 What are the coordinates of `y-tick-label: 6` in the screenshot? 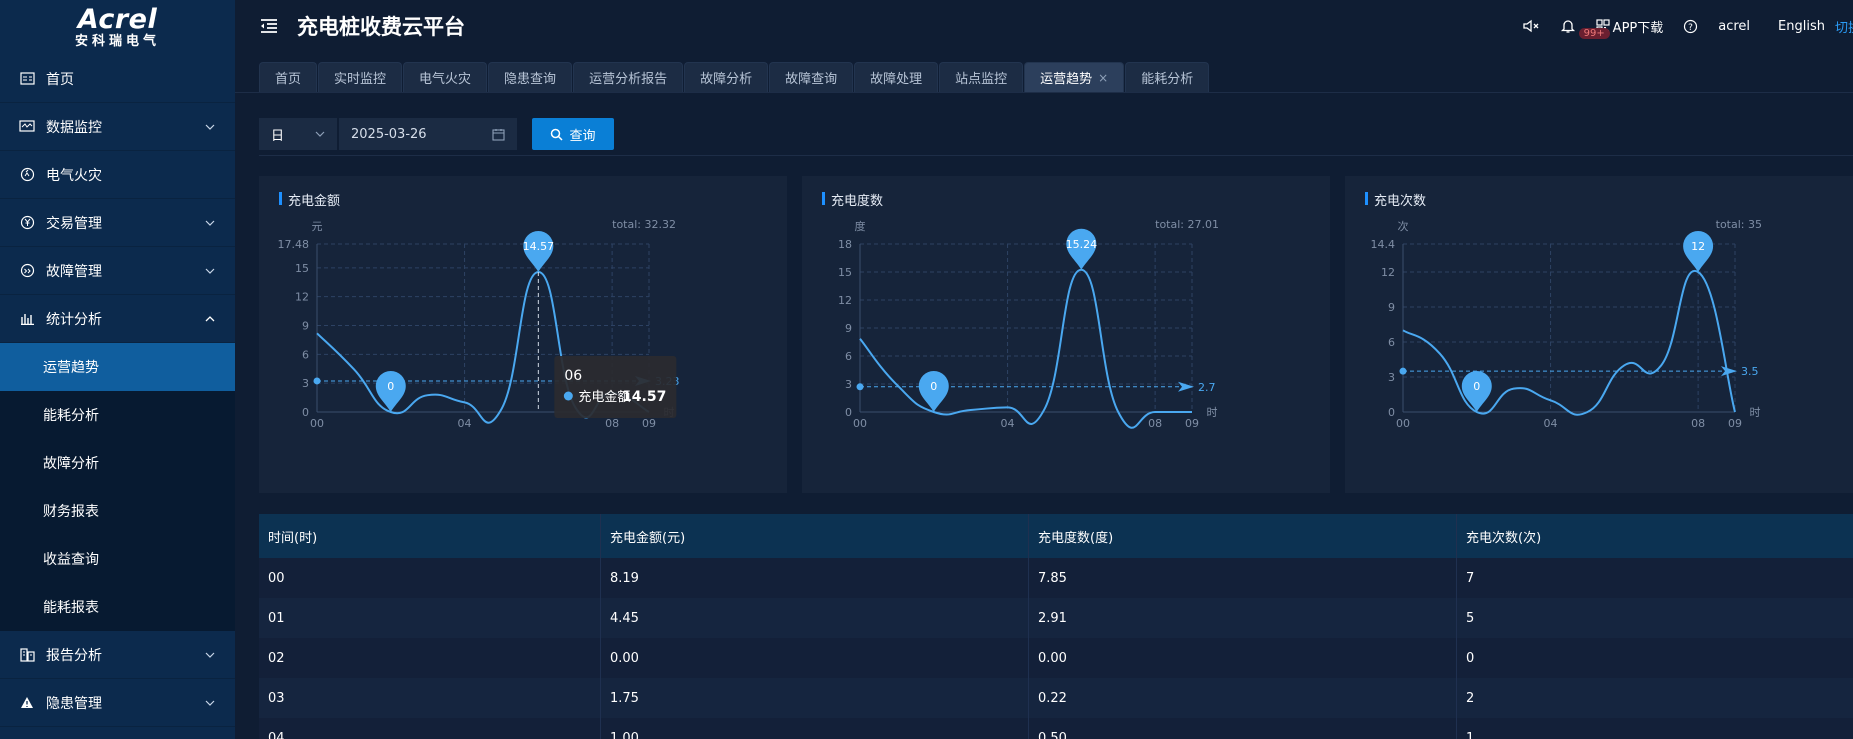 It's located at (848, 356).